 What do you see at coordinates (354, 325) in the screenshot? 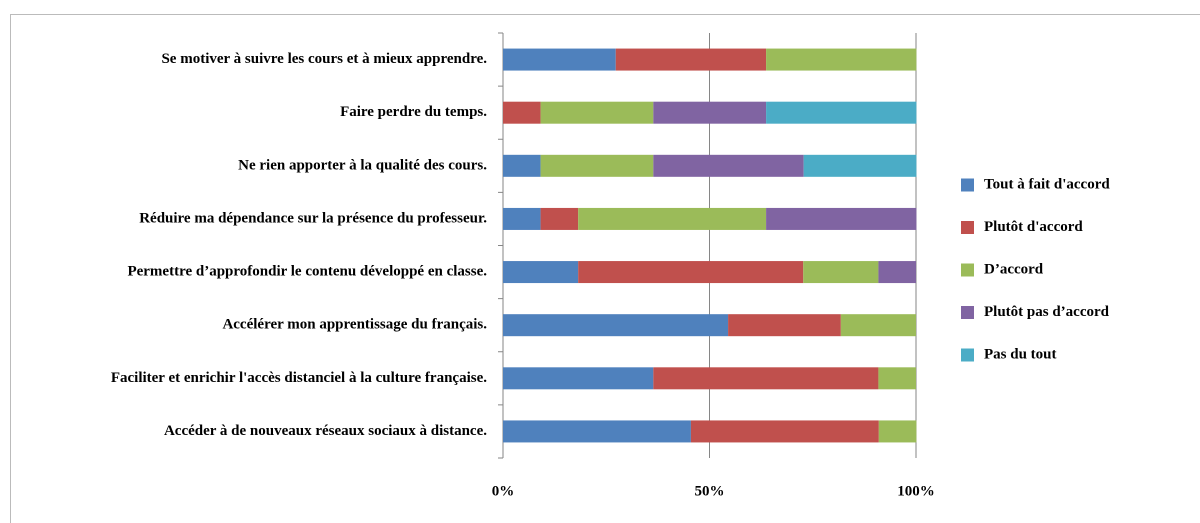
I see `y-tick-label: Accélérer mon apprentissage du français.` at bounding box center [354, 325].